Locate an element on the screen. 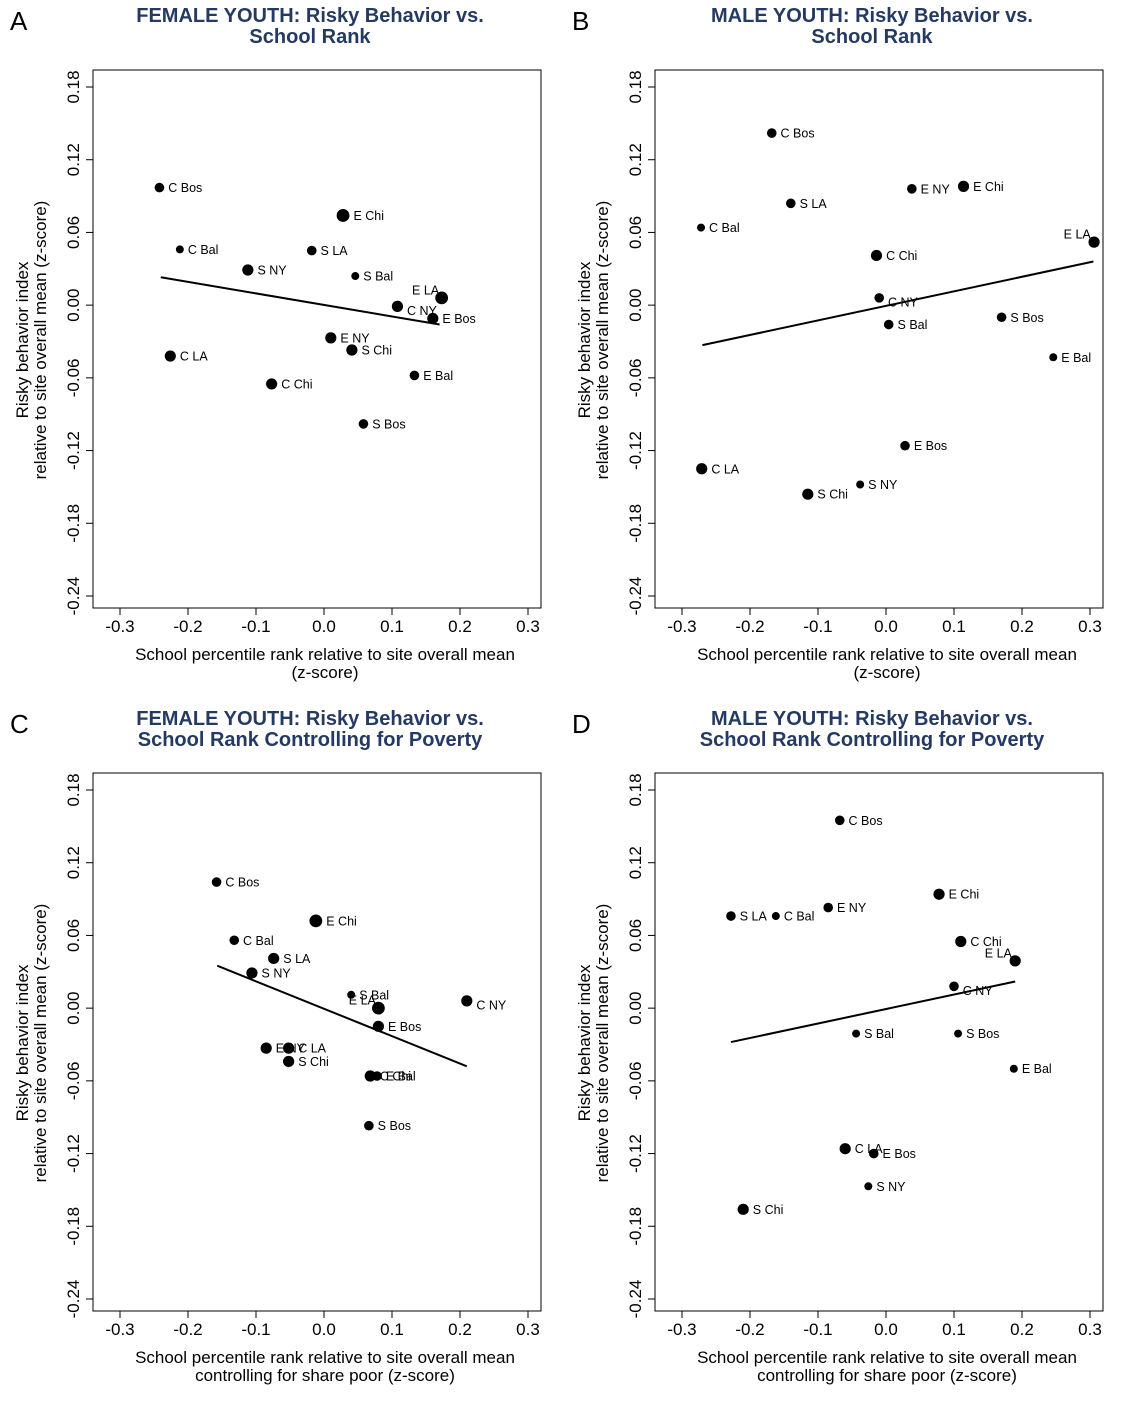  x-tick-label: 0.1 is located at coordinates (954, 1329).